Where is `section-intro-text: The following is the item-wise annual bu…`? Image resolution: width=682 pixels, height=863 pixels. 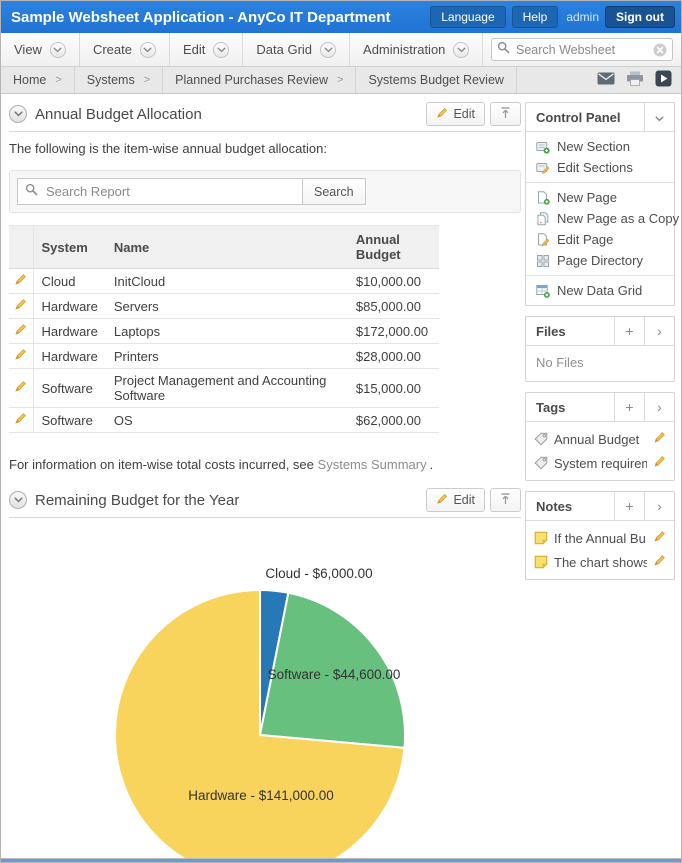 section-intro-text: The following is the item-wise annual bu… is located at coordinates (168, 148).